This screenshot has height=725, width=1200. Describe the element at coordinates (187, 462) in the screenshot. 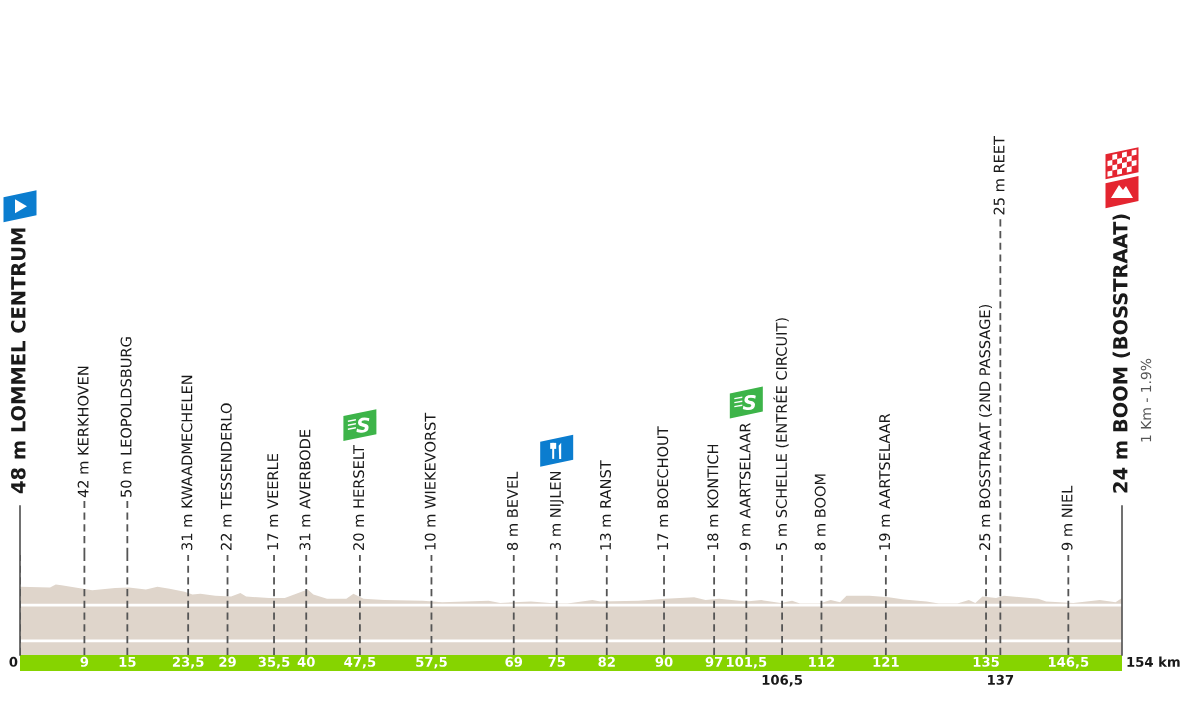

I see `text: 31 m KWAADMECHELEN` at that location.